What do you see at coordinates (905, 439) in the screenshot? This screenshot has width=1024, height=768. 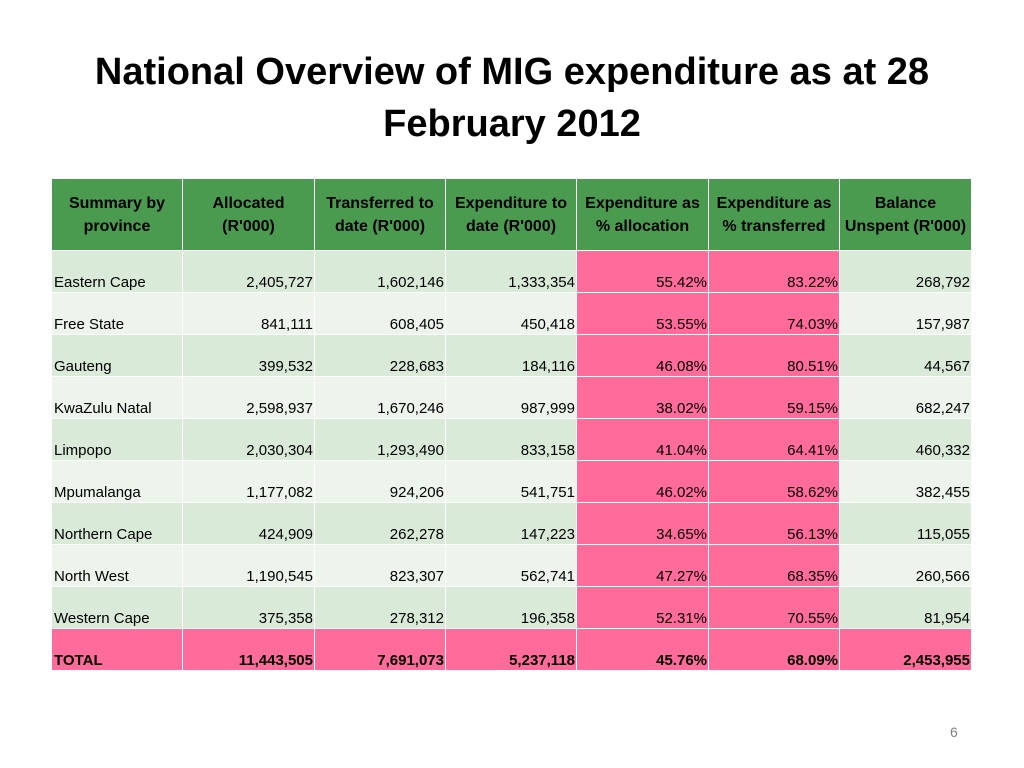 I see `balance-cell: 460,332` at bounding box center [905, 439].